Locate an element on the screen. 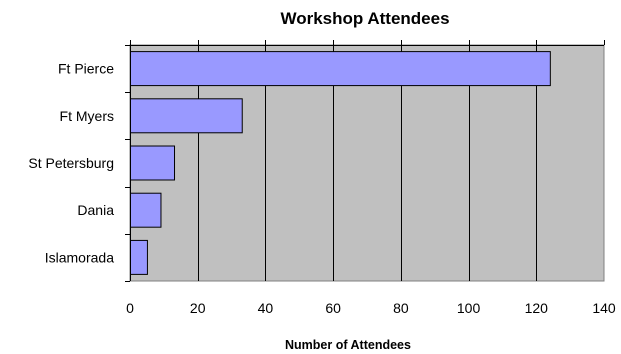 The height and width of the screenshot is (354, 621). chart-title: Workshop Attendees is located at coordinates (364, 18).